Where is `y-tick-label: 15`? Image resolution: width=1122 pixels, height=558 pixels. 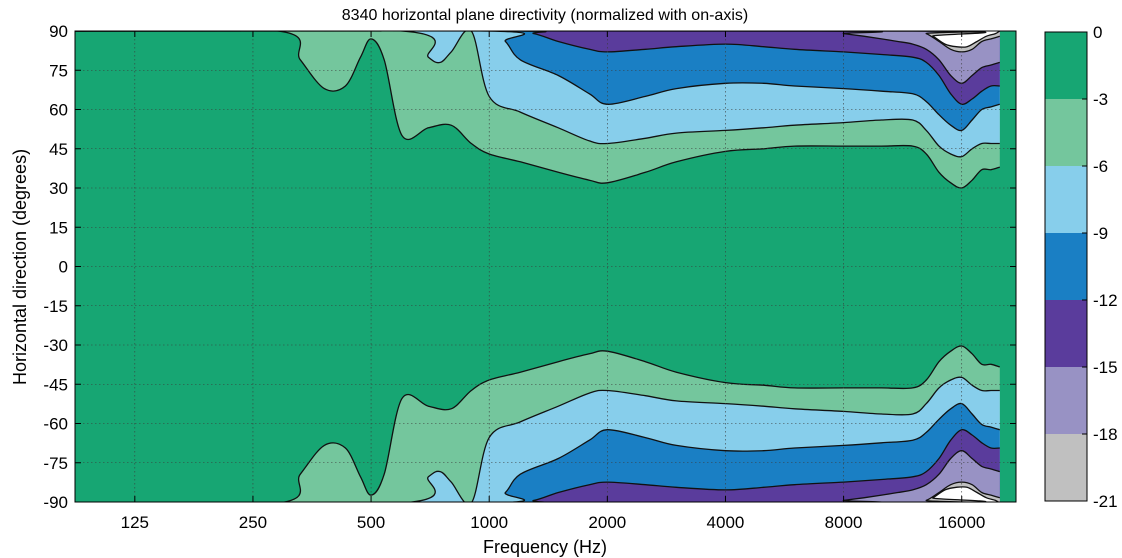
y-tick-label: 15 is located at coordinates (58, 227).